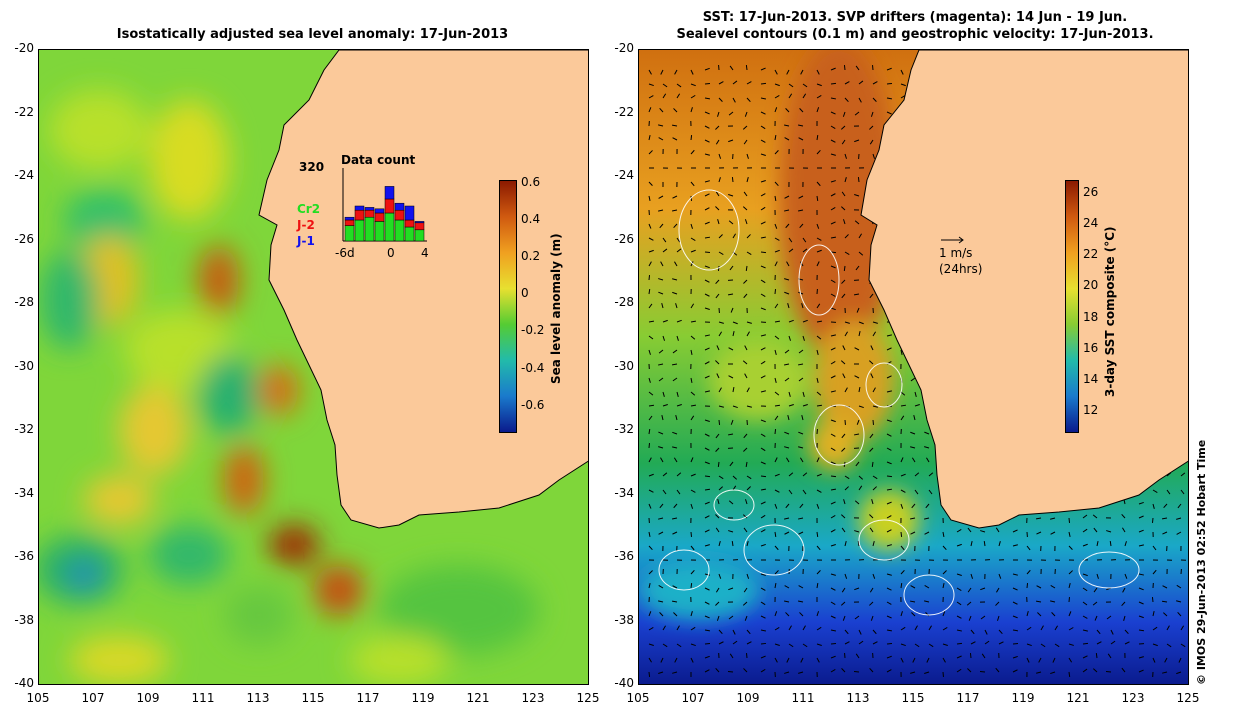 This screenshot has width=1250, height=720. I want to click on left-x-tick-2: 109, so click(148, 698).